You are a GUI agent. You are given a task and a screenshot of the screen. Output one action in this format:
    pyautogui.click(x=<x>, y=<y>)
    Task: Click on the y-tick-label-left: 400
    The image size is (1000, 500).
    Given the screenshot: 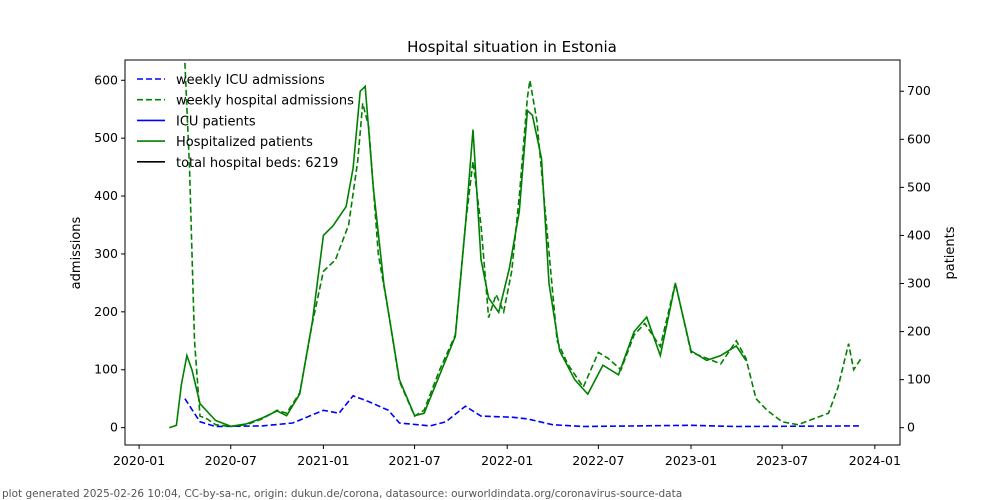 What is the action you would take?
    pyautogui.click(x=106, y=195)
    